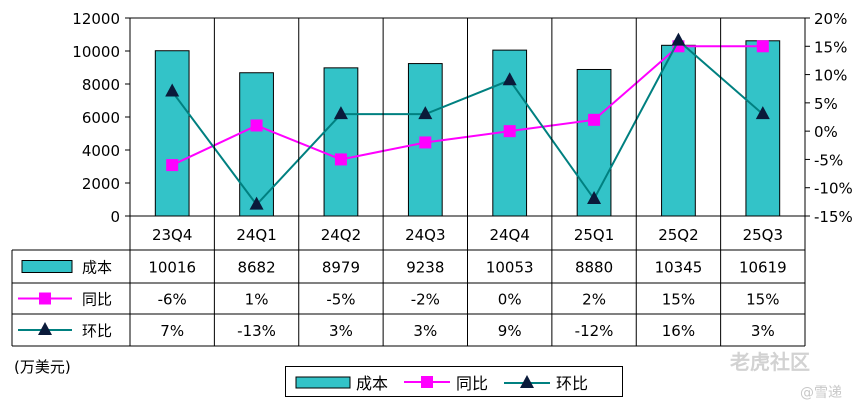 This screenshot has height=410, width=866. I want to click on left-tick-label: 4000, so click(101, 151).